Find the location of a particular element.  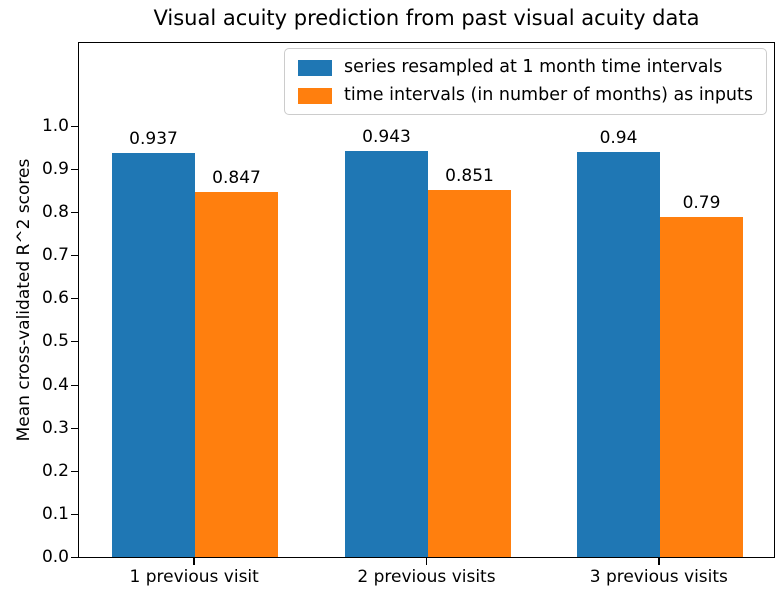

bar-value-label-blue-group-1: 0.937 is located at coordinates (153, 139).